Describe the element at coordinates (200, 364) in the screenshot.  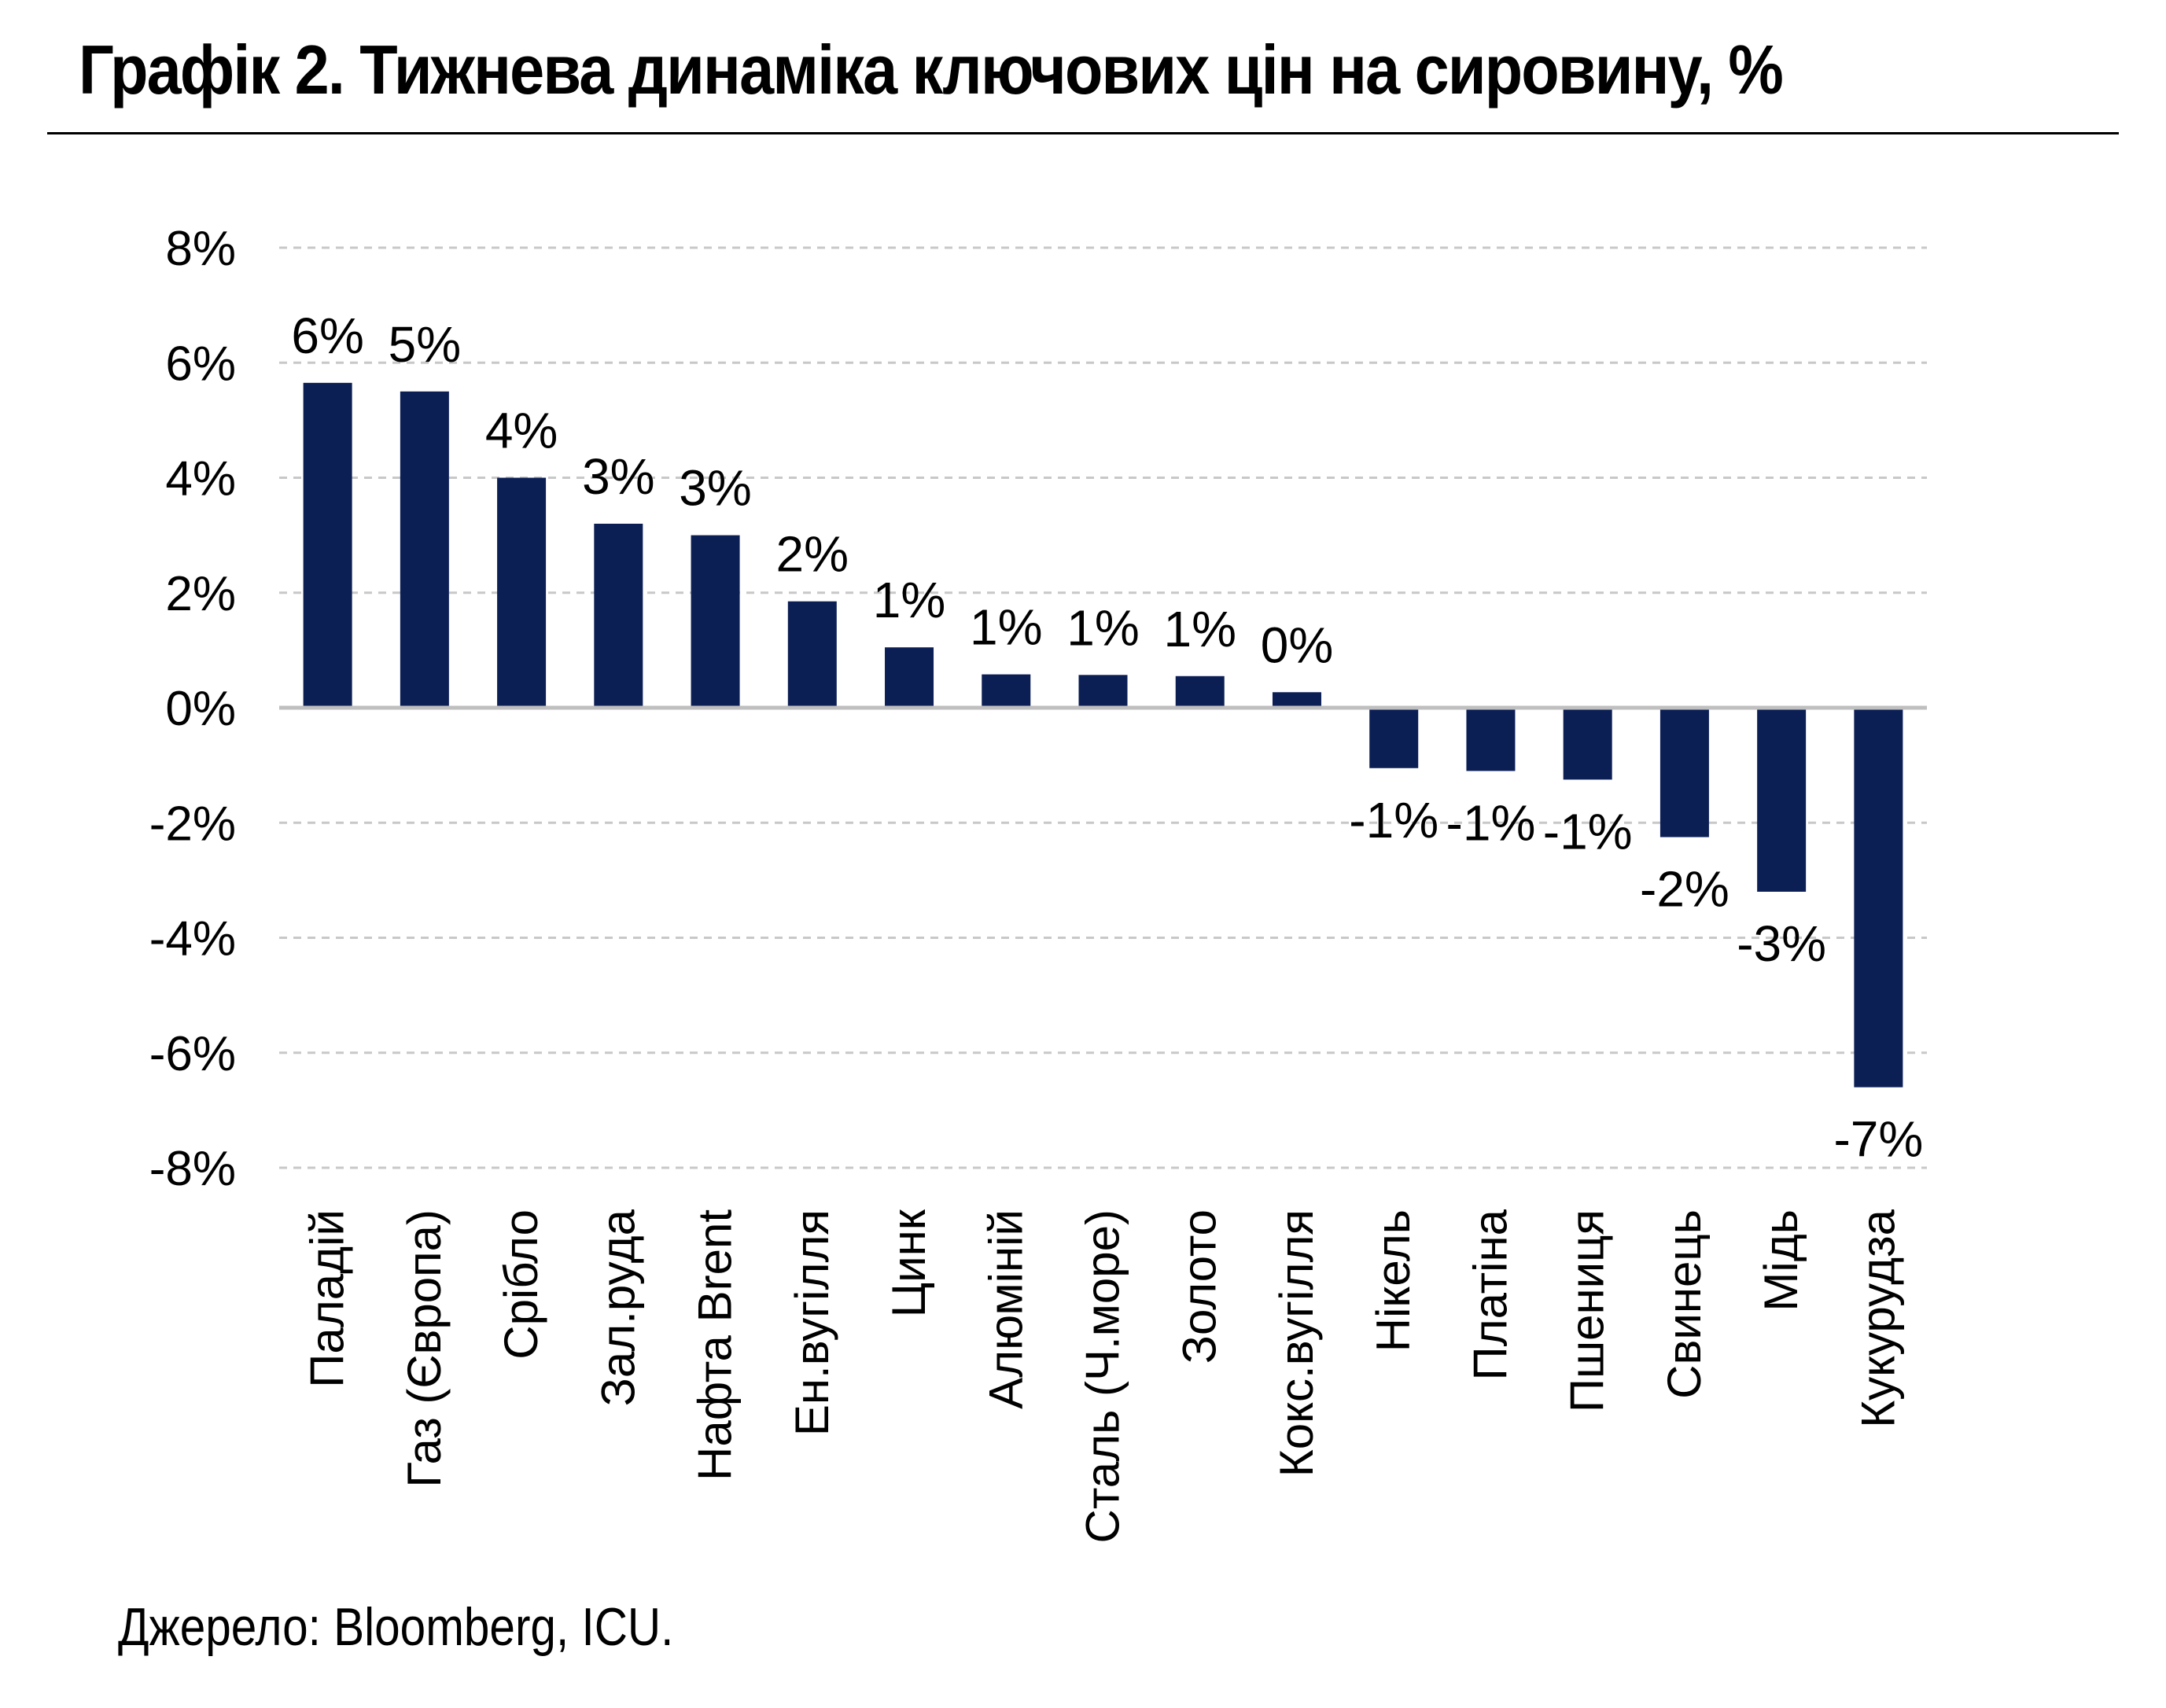
I see `y-tick-label: 6%` at that location.